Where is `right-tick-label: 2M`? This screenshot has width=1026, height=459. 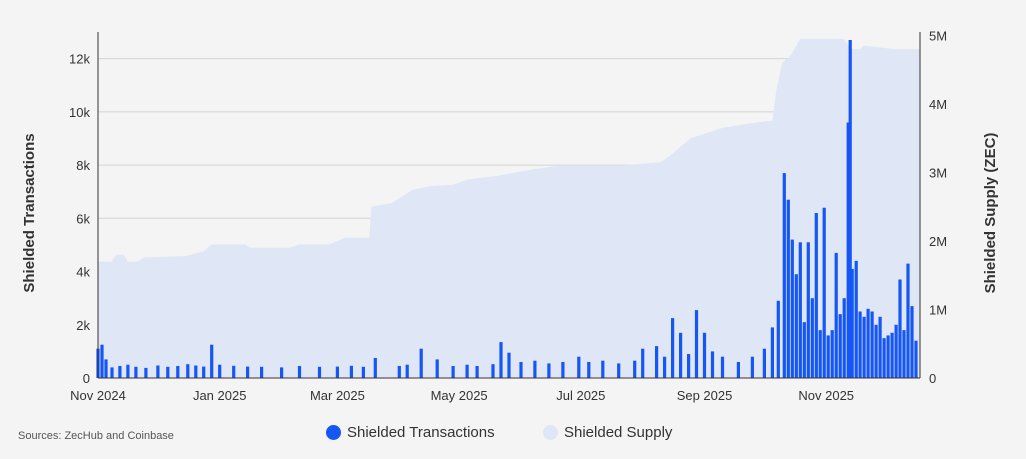
right-tick-label: 2M is located at coordinates (938, 241).